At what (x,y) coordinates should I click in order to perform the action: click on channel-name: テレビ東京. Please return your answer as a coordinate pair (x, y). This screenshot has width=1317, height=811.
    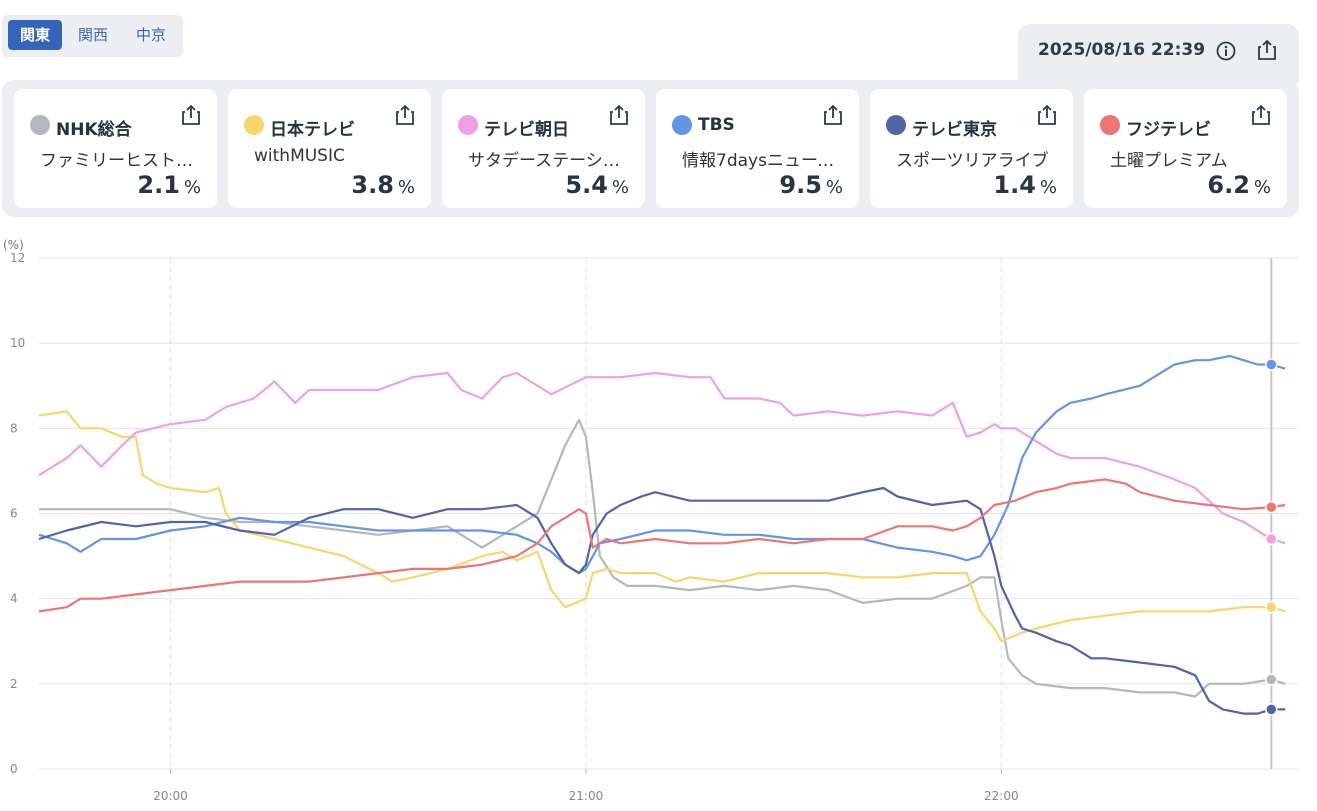
    Looking at the image, I should click on (954, 130).